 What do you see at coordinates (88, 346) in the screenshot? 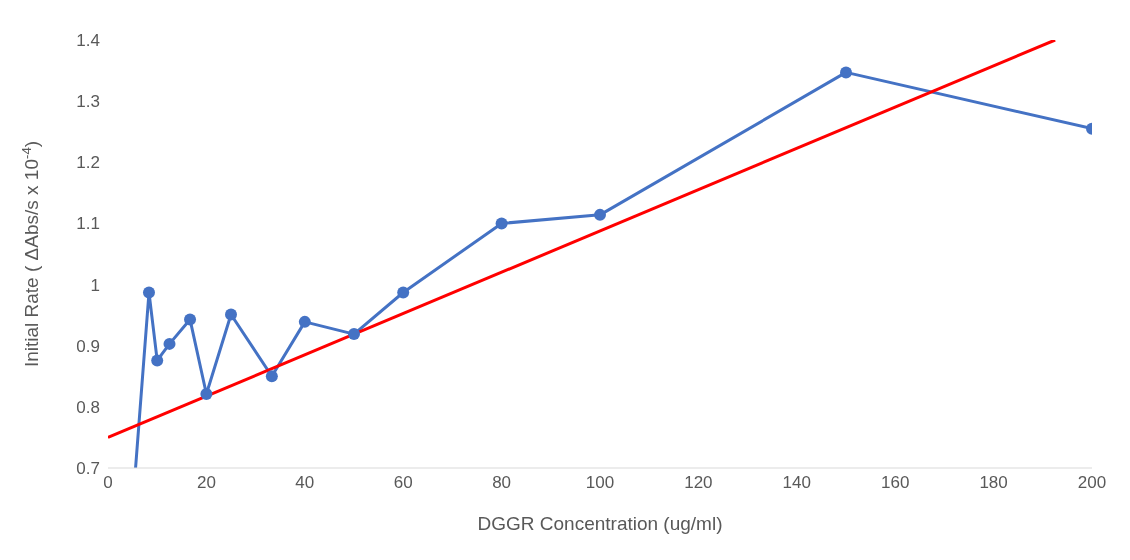
I see `y-tick-label: 0.9` at bounding box center [88, 346].